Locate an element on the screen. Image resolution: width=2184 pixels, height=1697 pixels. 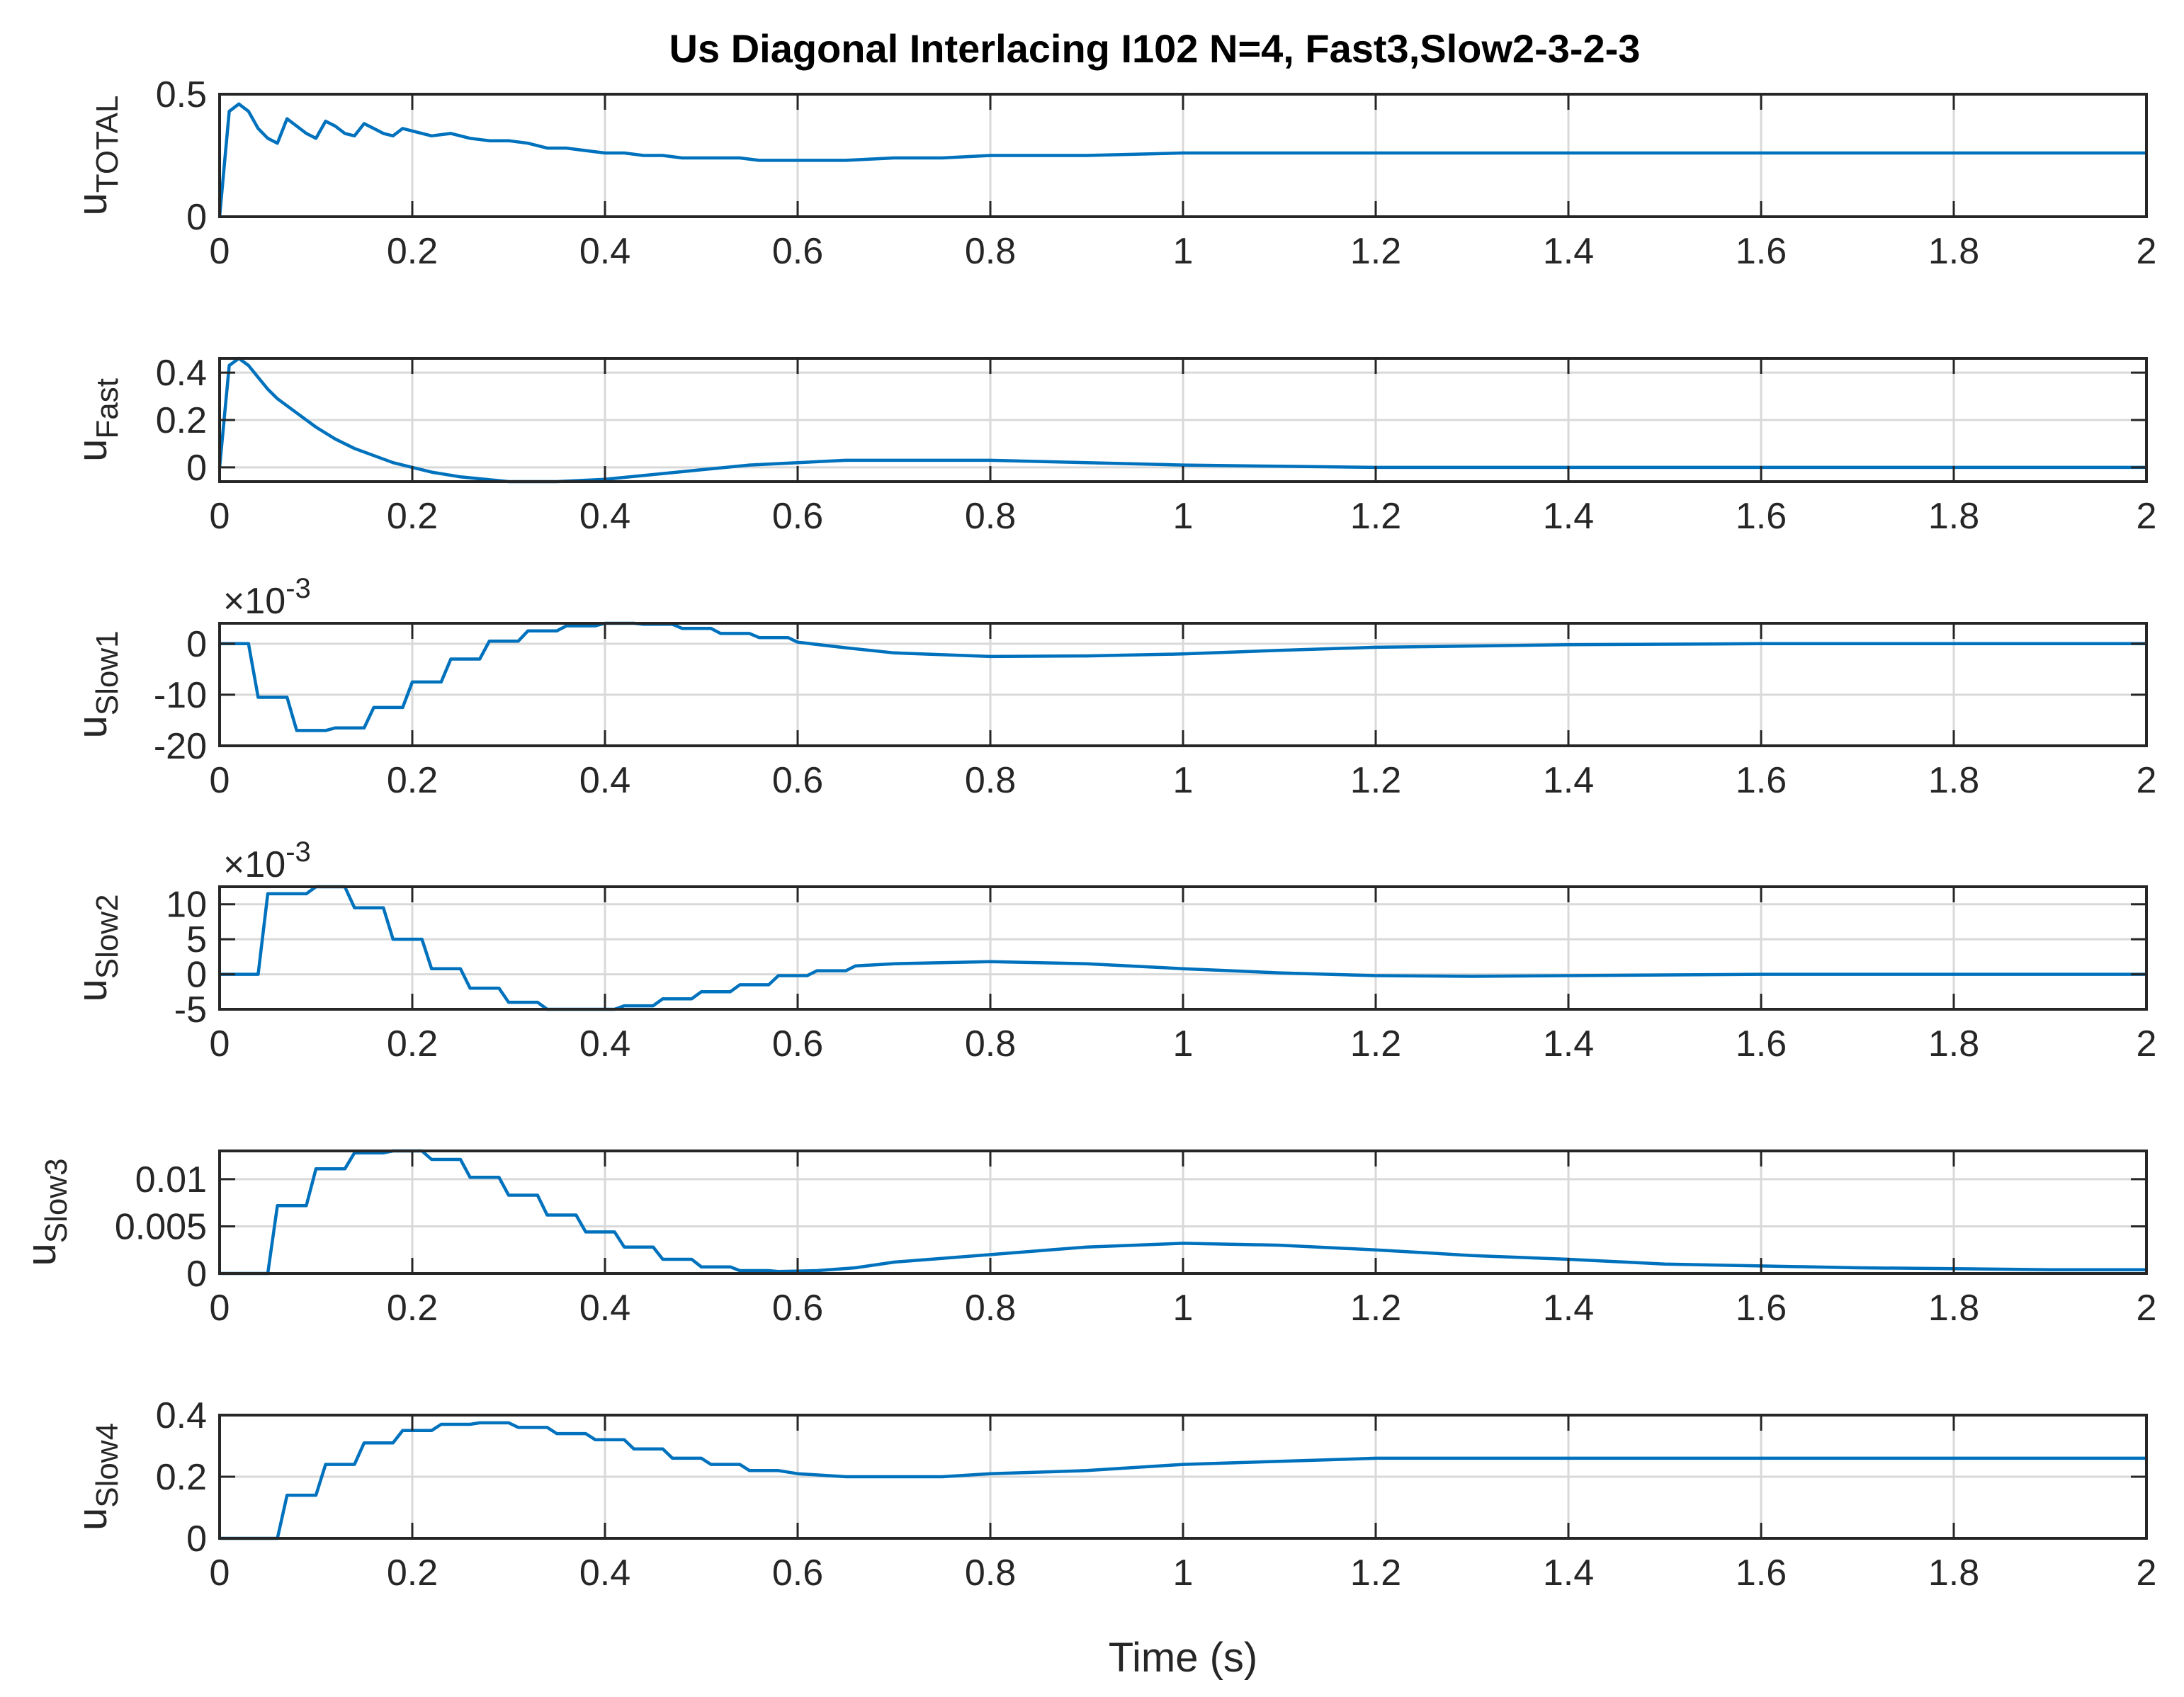
y-tick-label: 0.2 is located at coordinates (181, 420).